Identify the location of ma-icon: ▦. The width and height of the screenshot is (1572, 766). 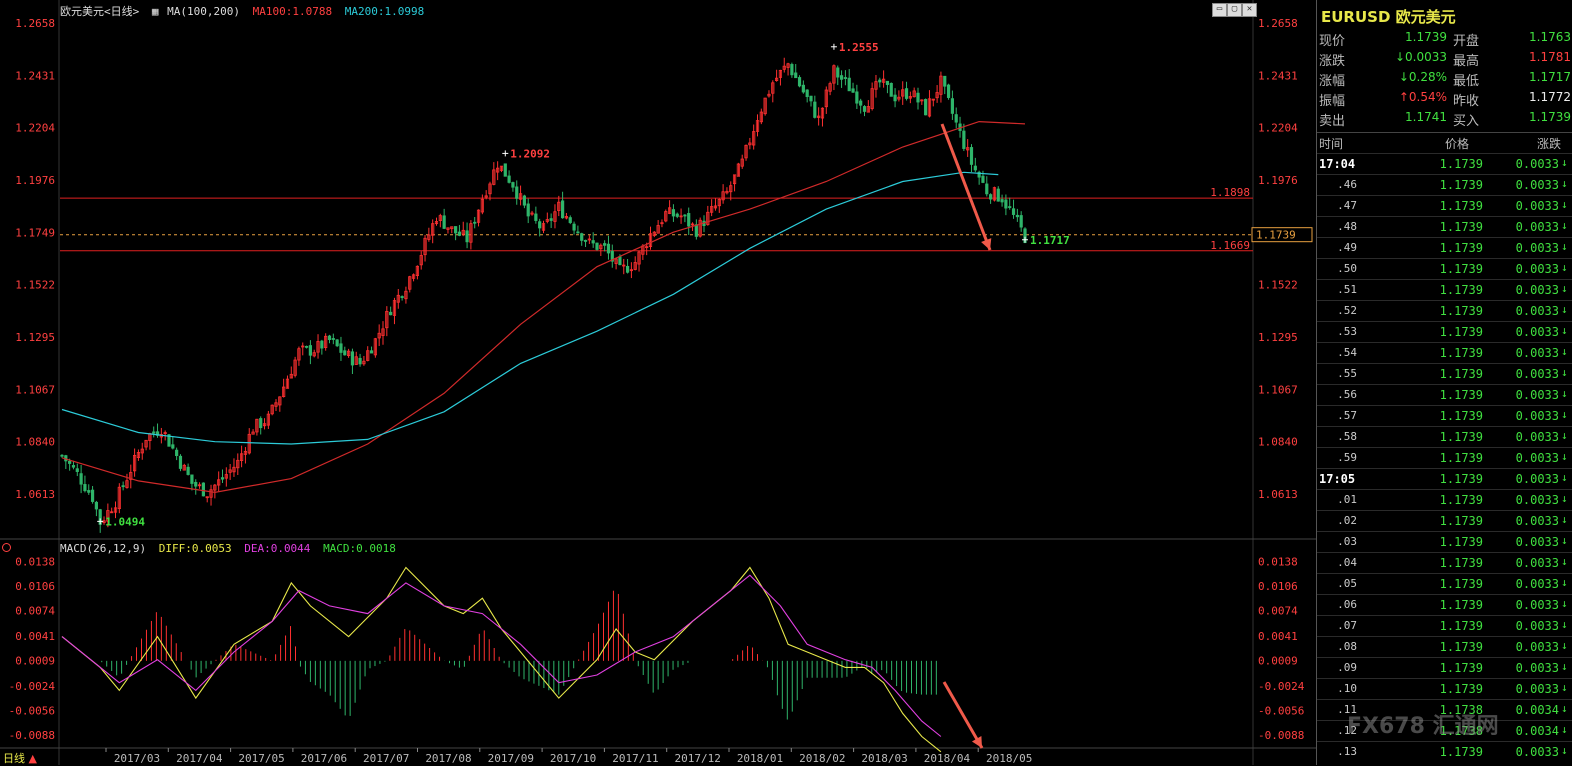
(155, 11).